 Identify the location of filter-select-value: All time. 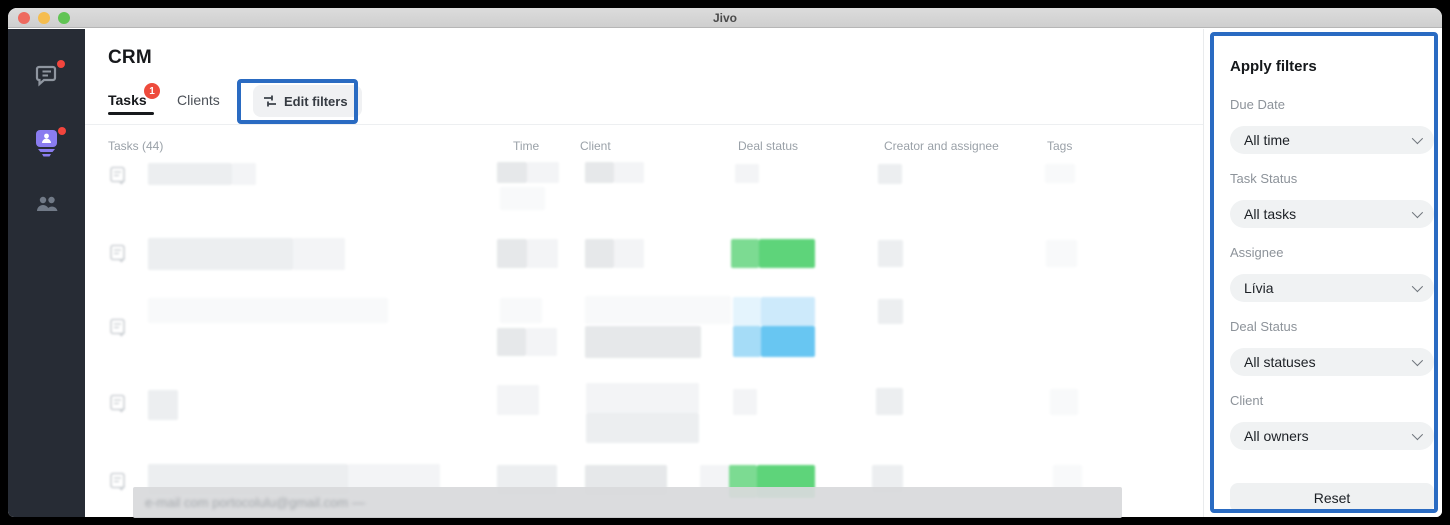
(1267, 140).